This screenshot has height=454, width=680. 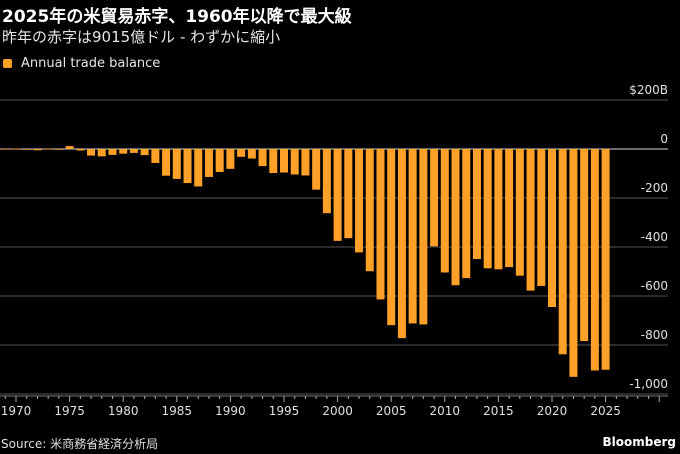 What do you see at coordinates (305, 162) in the screenshot?
I see `bar-1997` at bounding box center [305, 162].